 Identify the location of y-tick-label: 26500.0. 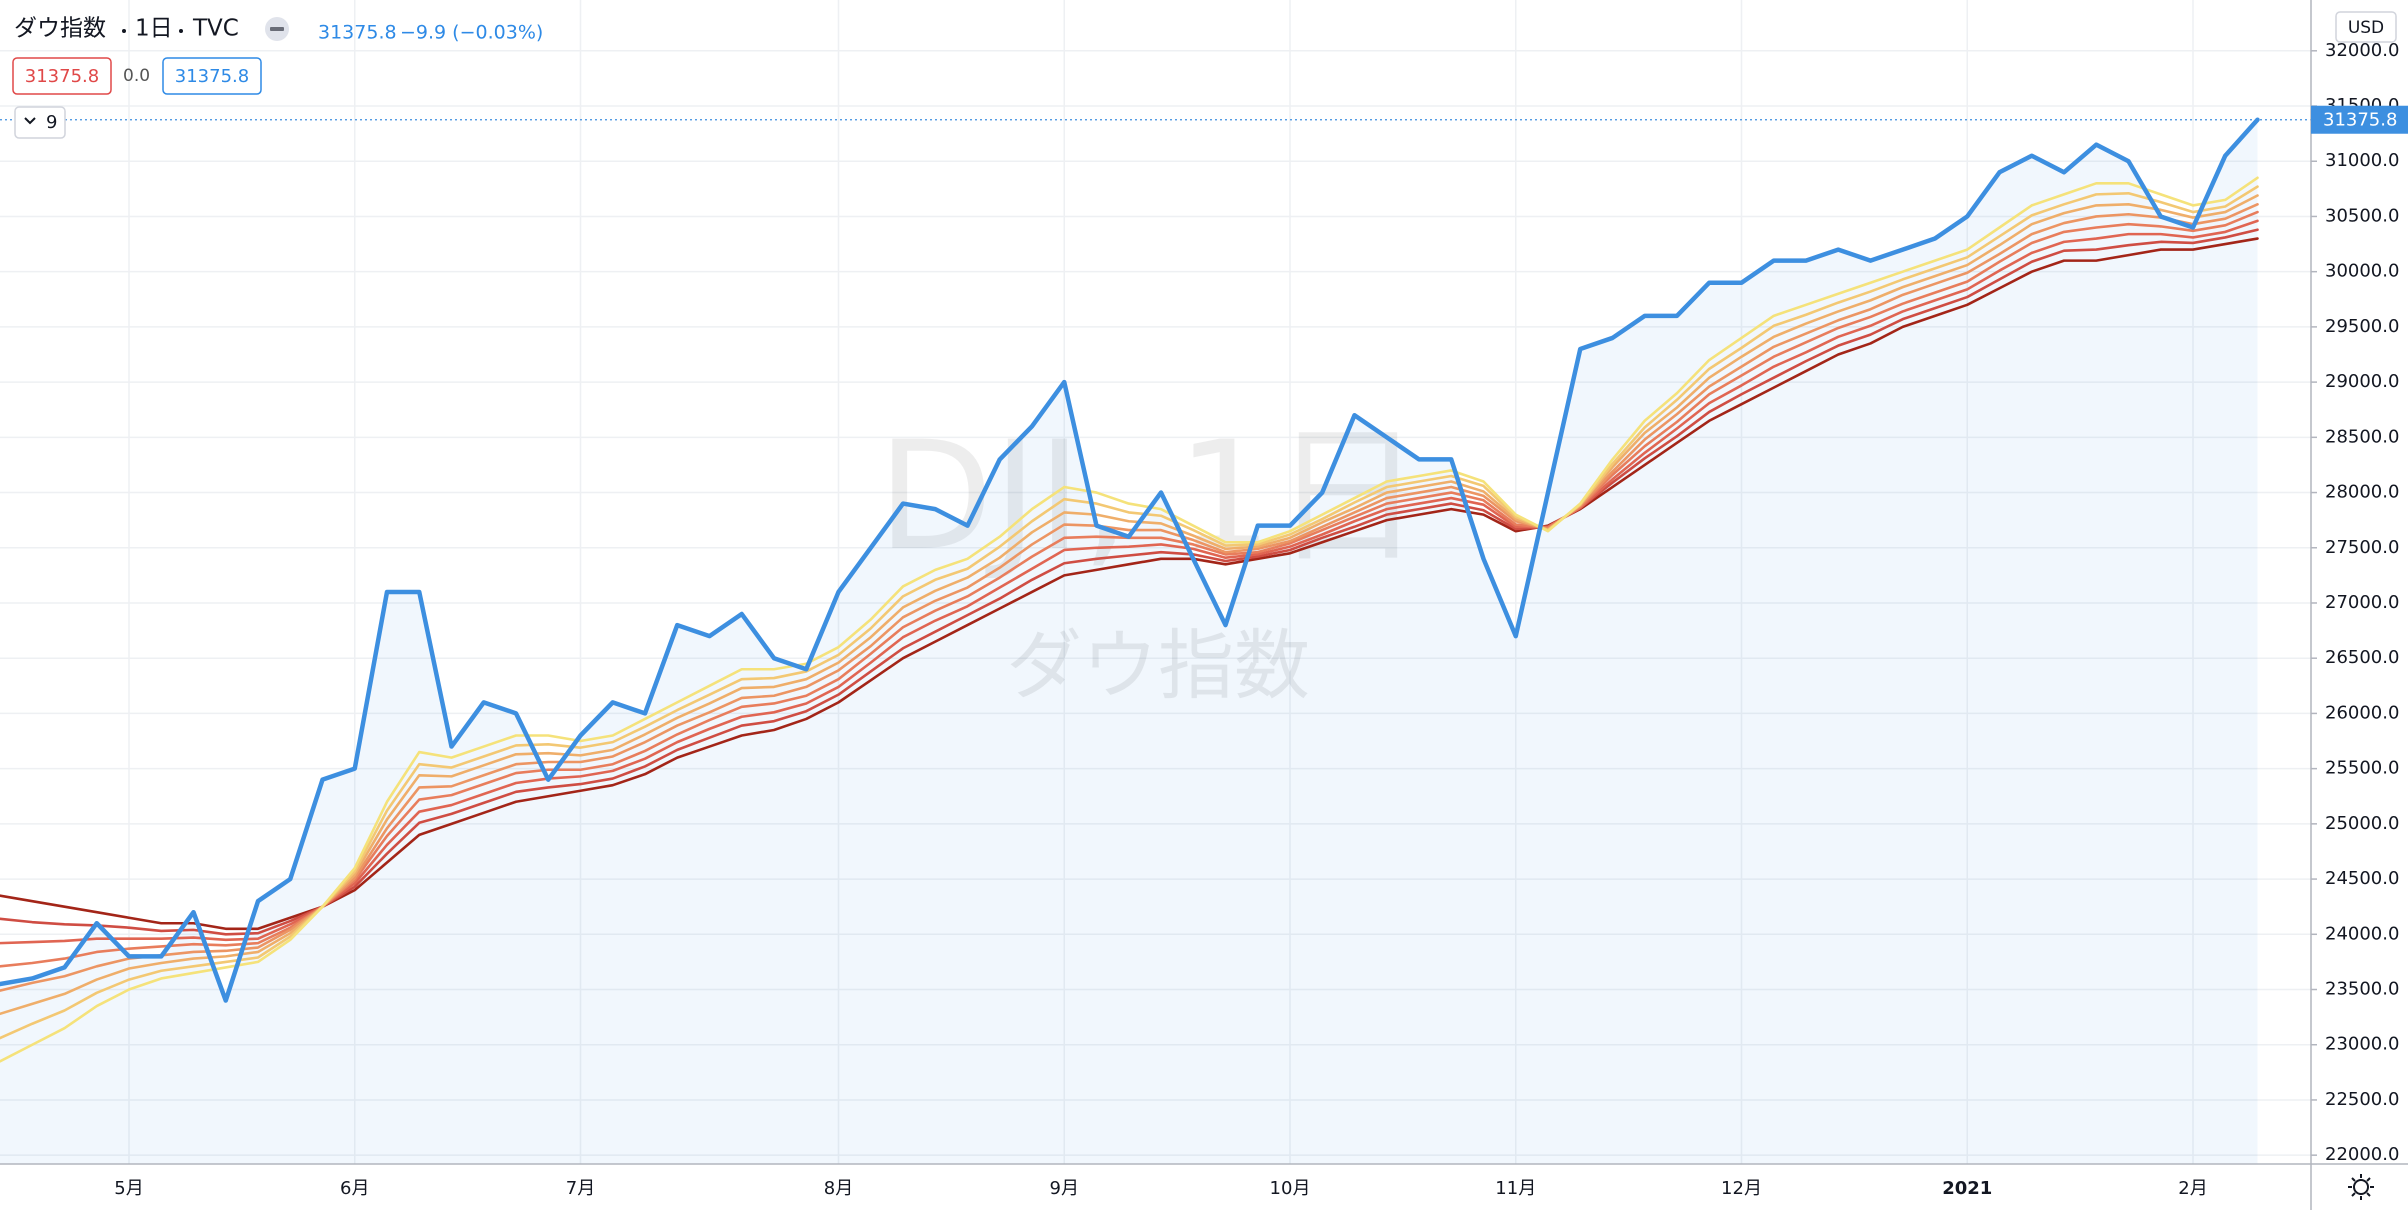
(2362, 657).